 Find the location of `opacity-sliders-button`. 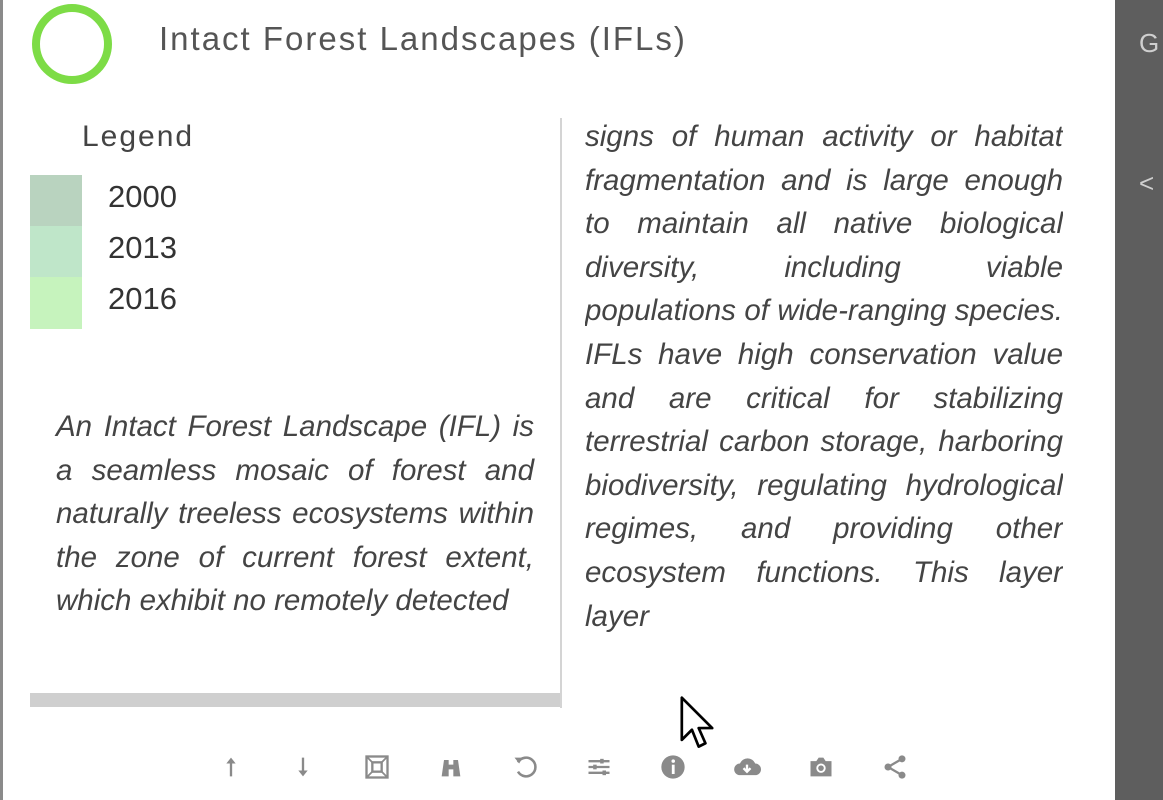

opacity-sliders-button is located at coordinates (599, 767).